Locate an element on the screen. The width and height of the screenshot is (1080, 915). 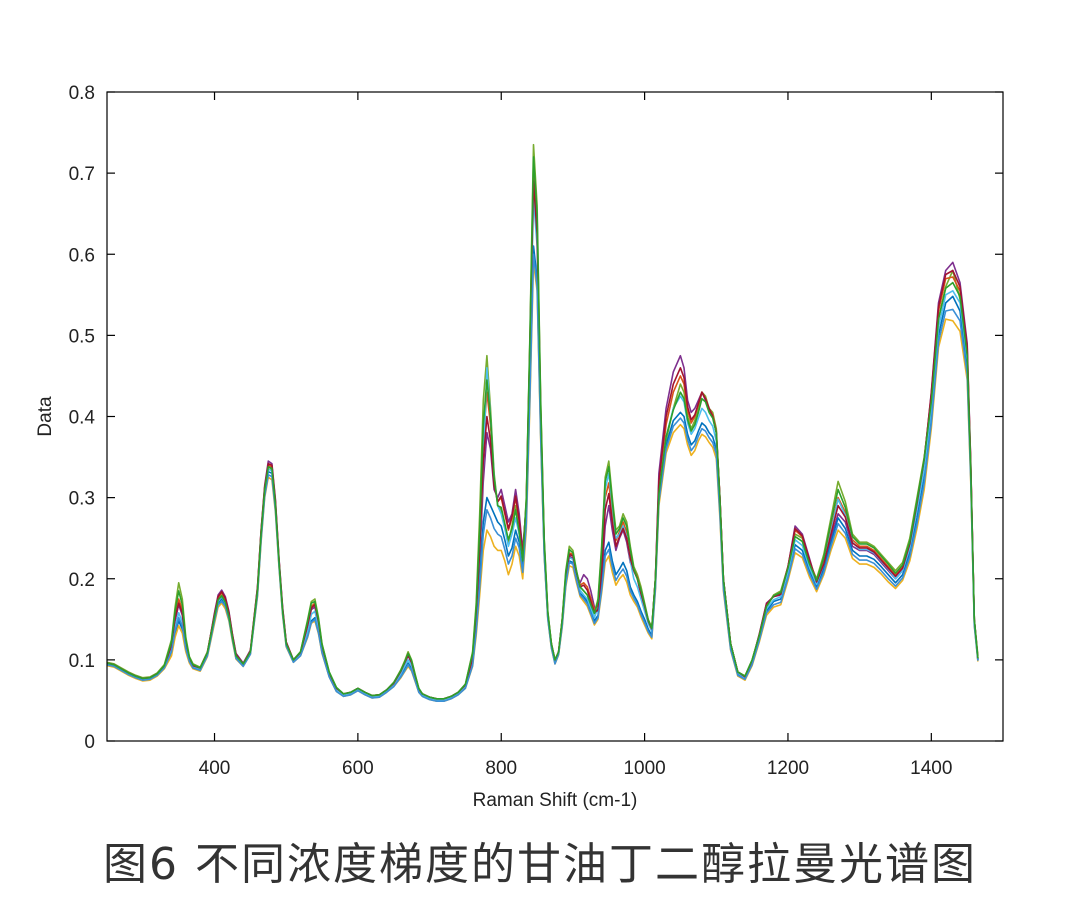
y-axis-label: Data is located at coordinates (45, 416).